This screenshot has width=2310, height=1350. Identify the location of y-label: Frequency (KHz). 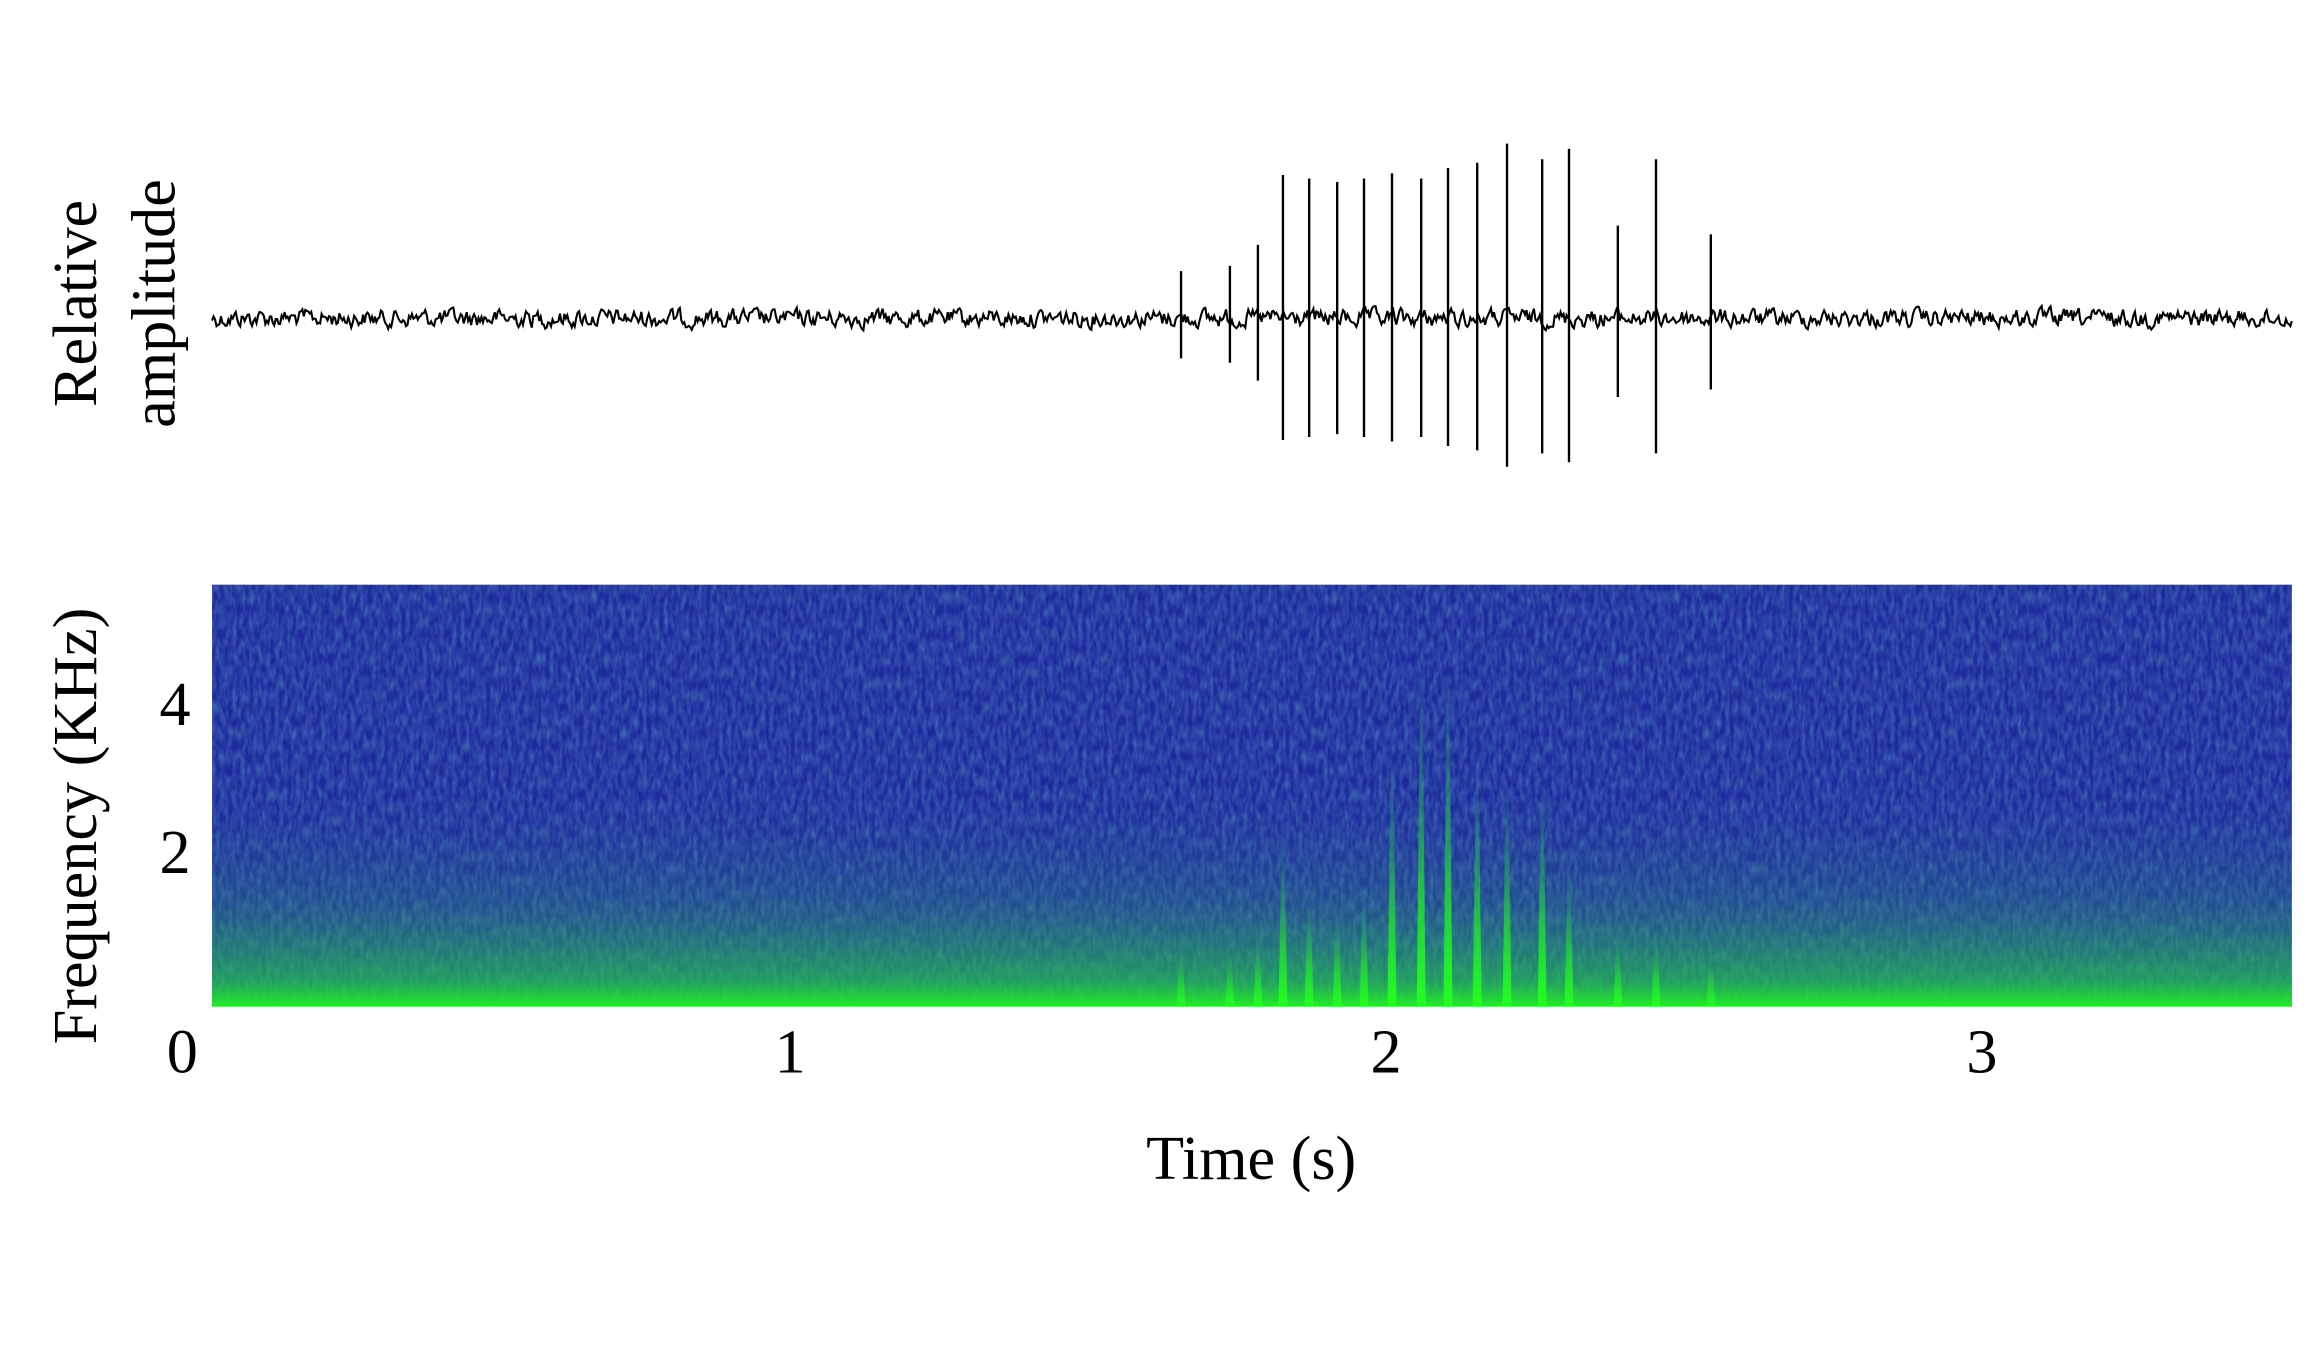
(76, 826).